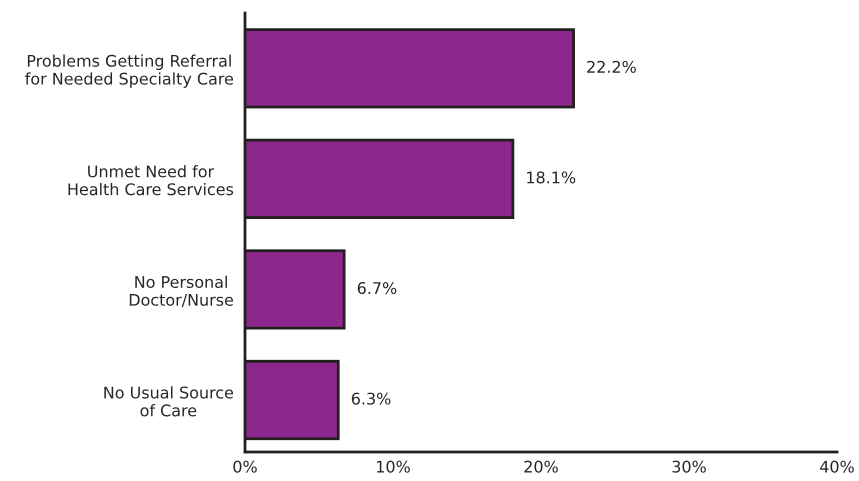 The height and width of the screenshot is (481, 859). What do you see at coordinates (245, 466) in the screenshot?
I see `x-tick-label: 0%` at bounding box center [245, 466].